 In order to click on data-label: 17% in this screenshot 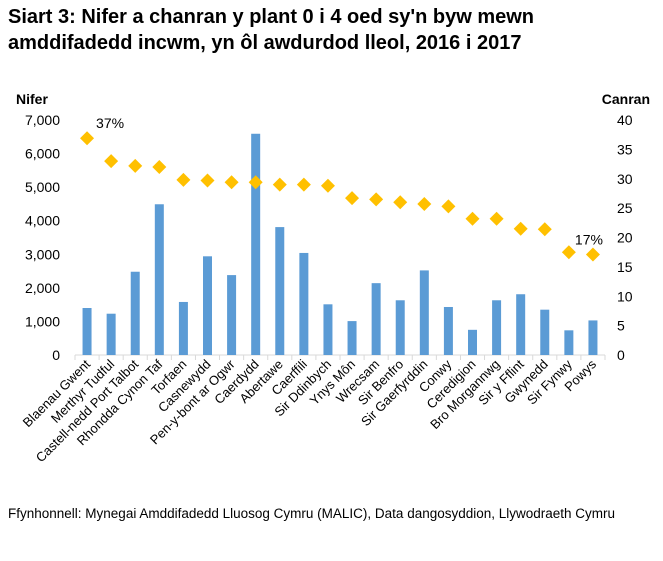, I will do `click(589, 240)`.